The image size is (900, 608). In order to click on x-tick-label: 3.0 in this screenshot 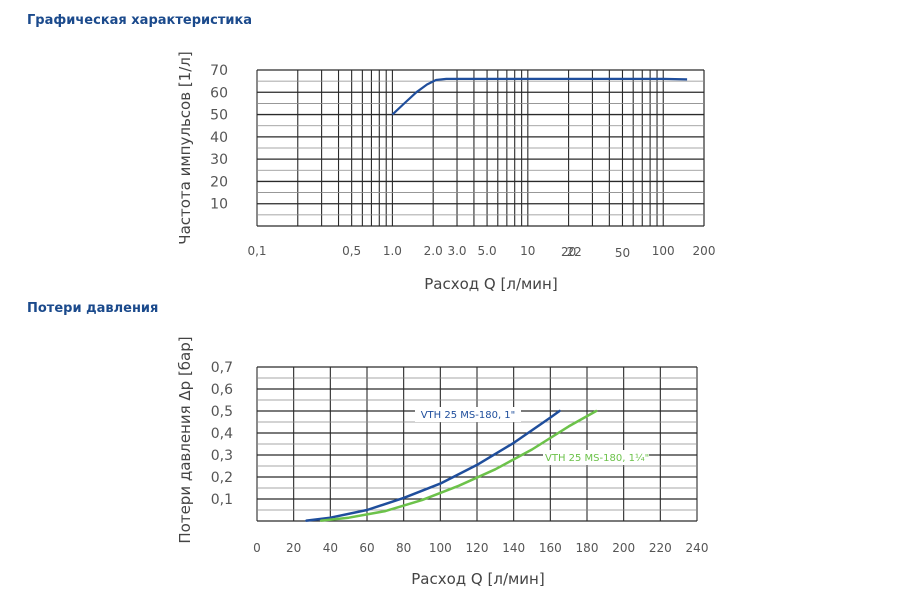, I will do `click(456, 251)`.